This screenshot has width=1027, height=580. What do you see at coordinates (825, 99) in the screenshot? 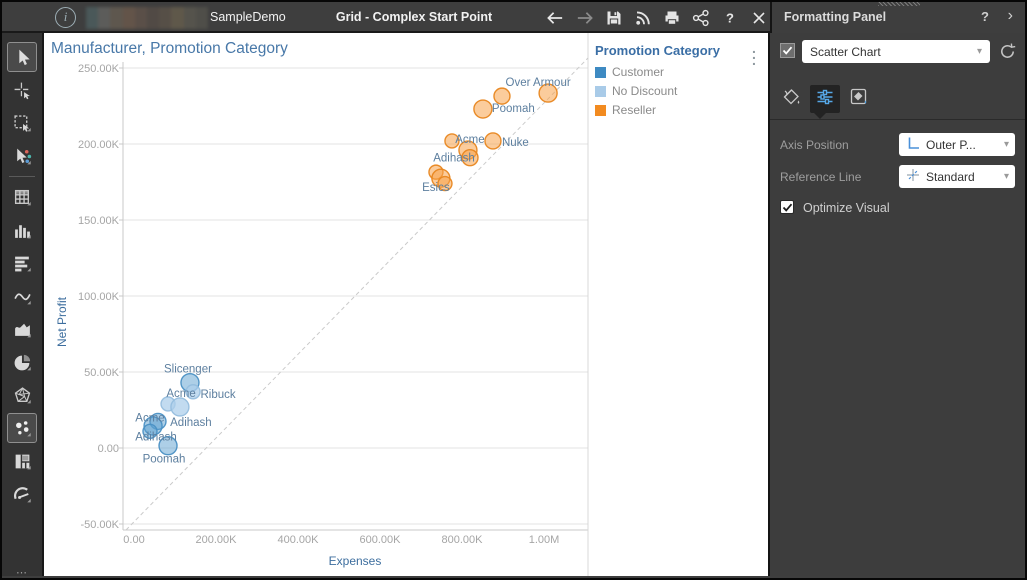
I see `options-tab` at bounding box center [825, 99].